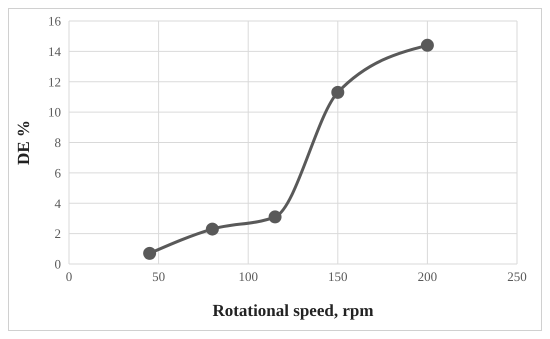  I want to click on x-tick-label: 200, so click(428, 276).